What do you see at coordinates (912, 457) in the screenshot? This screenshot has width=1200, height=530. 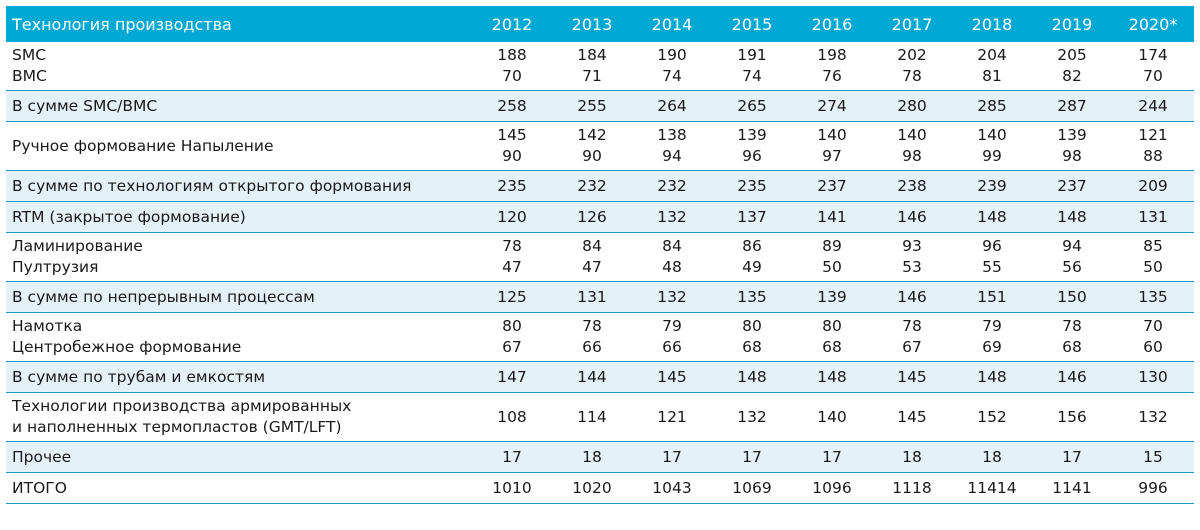 I see `value-cell: 18` at bounding box center [912, 457].